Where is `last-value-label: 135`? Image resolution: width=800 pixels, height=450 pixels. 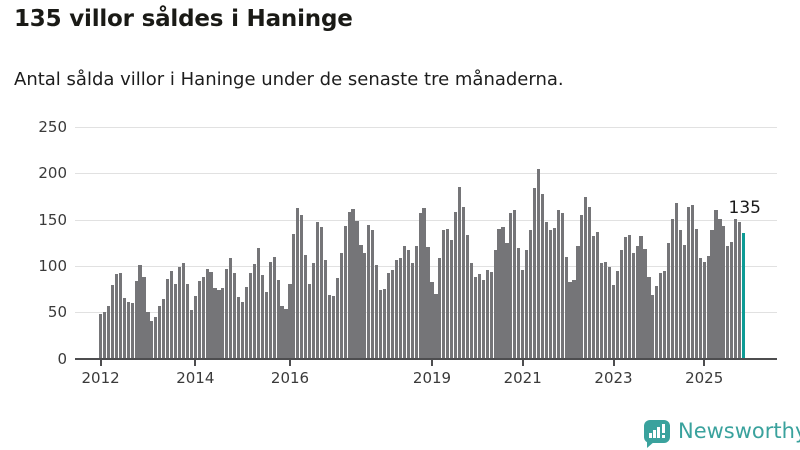 last-value-label: 135 is located at coordinates (742, 208).